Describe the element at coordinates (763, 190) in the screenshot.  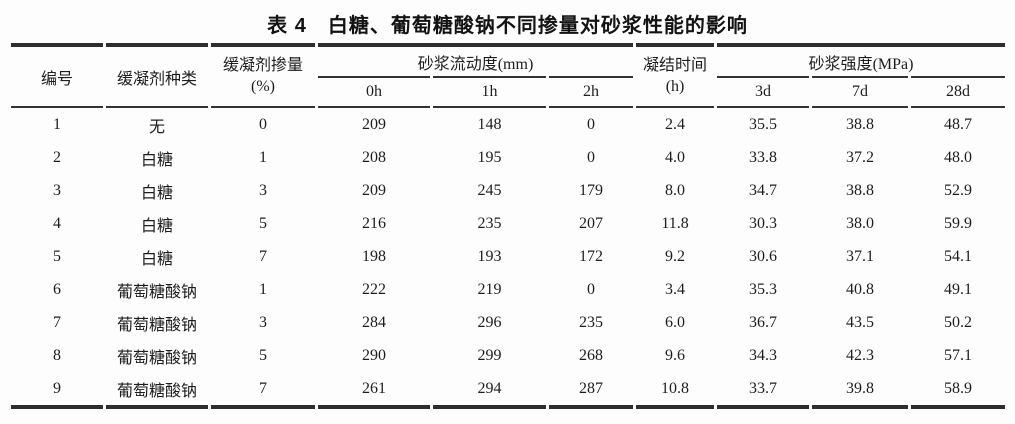
I see `cell-strength-3d: 34.7` at that location.